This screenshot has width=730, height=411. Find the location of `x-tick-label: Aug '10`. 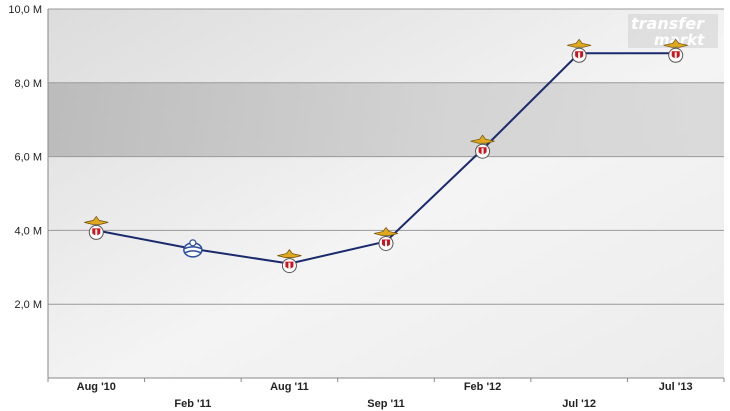

x-tick-label: Aug '10 is located at coordinates (96, 387).